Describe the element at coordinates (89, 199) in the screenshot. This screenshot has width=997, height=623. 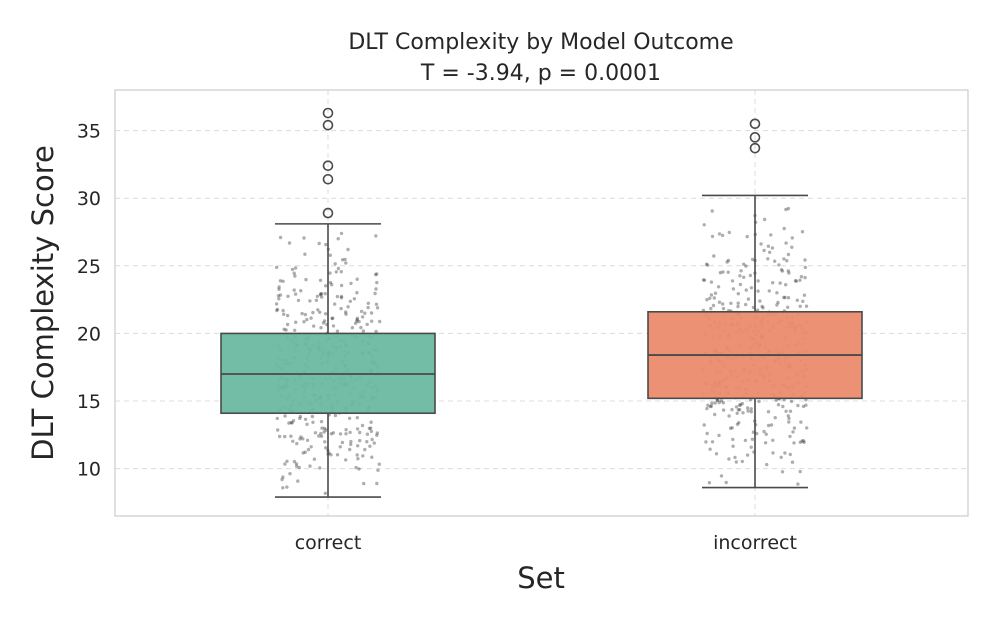
I see `y-tick-label: 30` at that location.